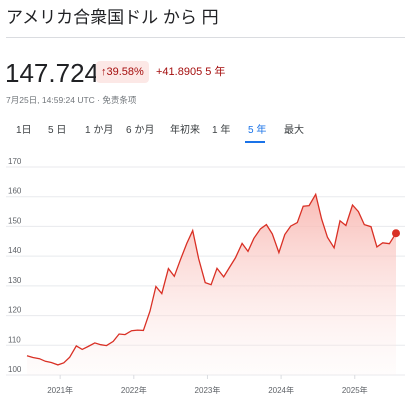 The image size is (405, 405). What do you see at coordinates (355, 390) in the screenshot?
I see `x-tick-label: 2025年` at bounding box center [355, 390].